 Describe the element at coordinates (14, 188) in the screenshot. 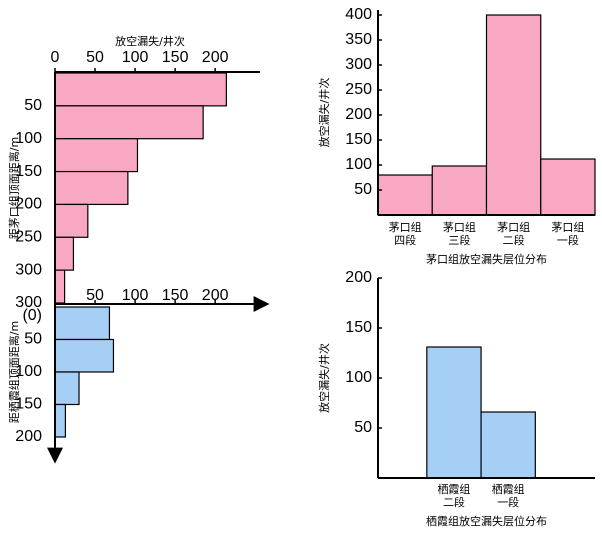

I see `y-axis-title: 距茅口组顶面距离/m` at that location.